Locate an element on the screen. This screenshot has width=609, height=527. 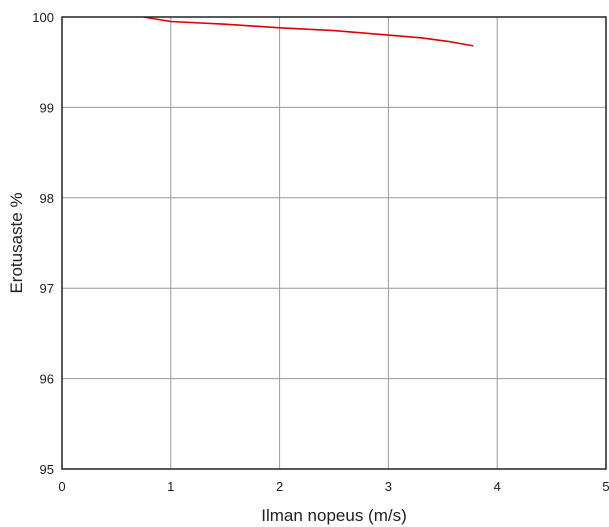
x-axis-label: Ilman nopeus (m/s) is located at coordinates (334, 515).